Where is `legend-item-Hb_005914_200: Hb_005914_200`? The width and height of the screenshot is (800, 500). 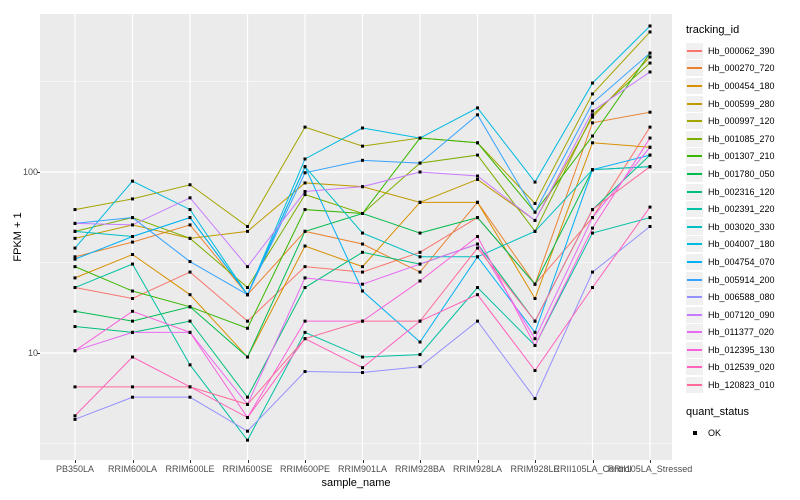
legend-item-Hb_005914_200: Hb_005914_200 is located at coordinates (742, 280).